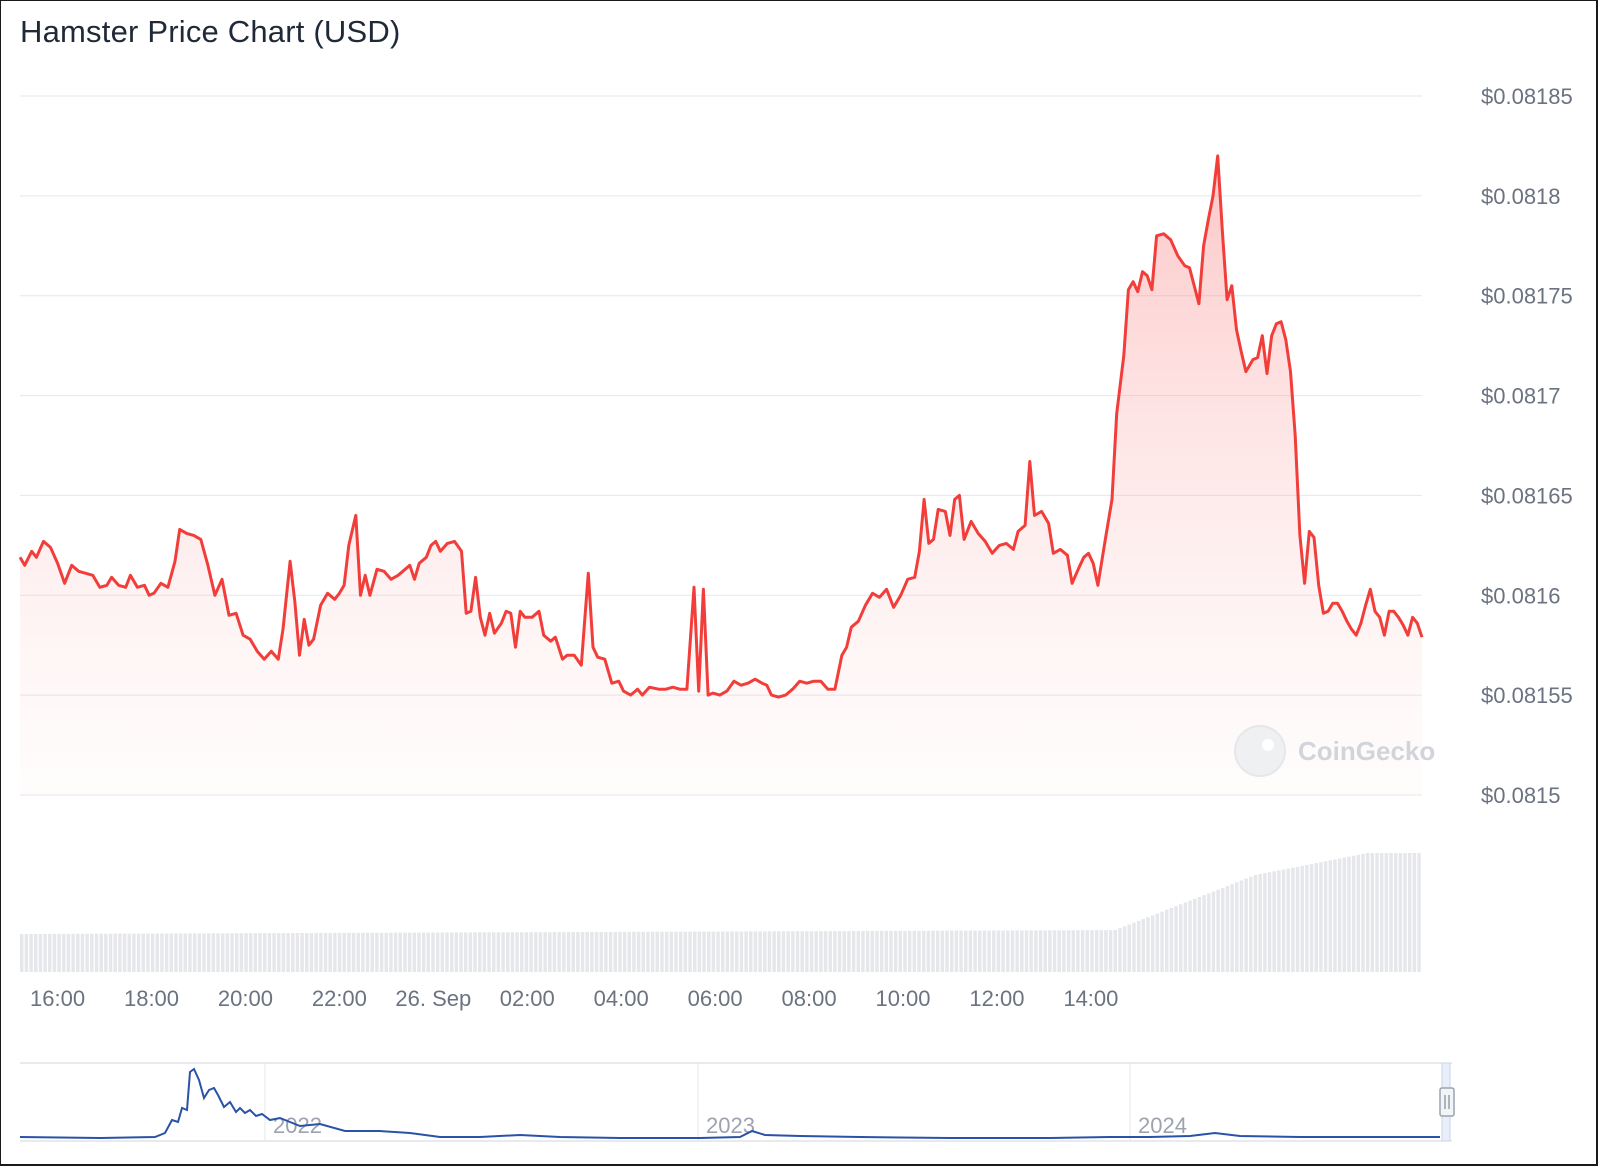 This screenshot has width=1600, height=1168. What do you see at coordinates (1527, 96) in the screenshot?
I see `y-tick-label: $0.08185` at bounding box center [1527, 96].